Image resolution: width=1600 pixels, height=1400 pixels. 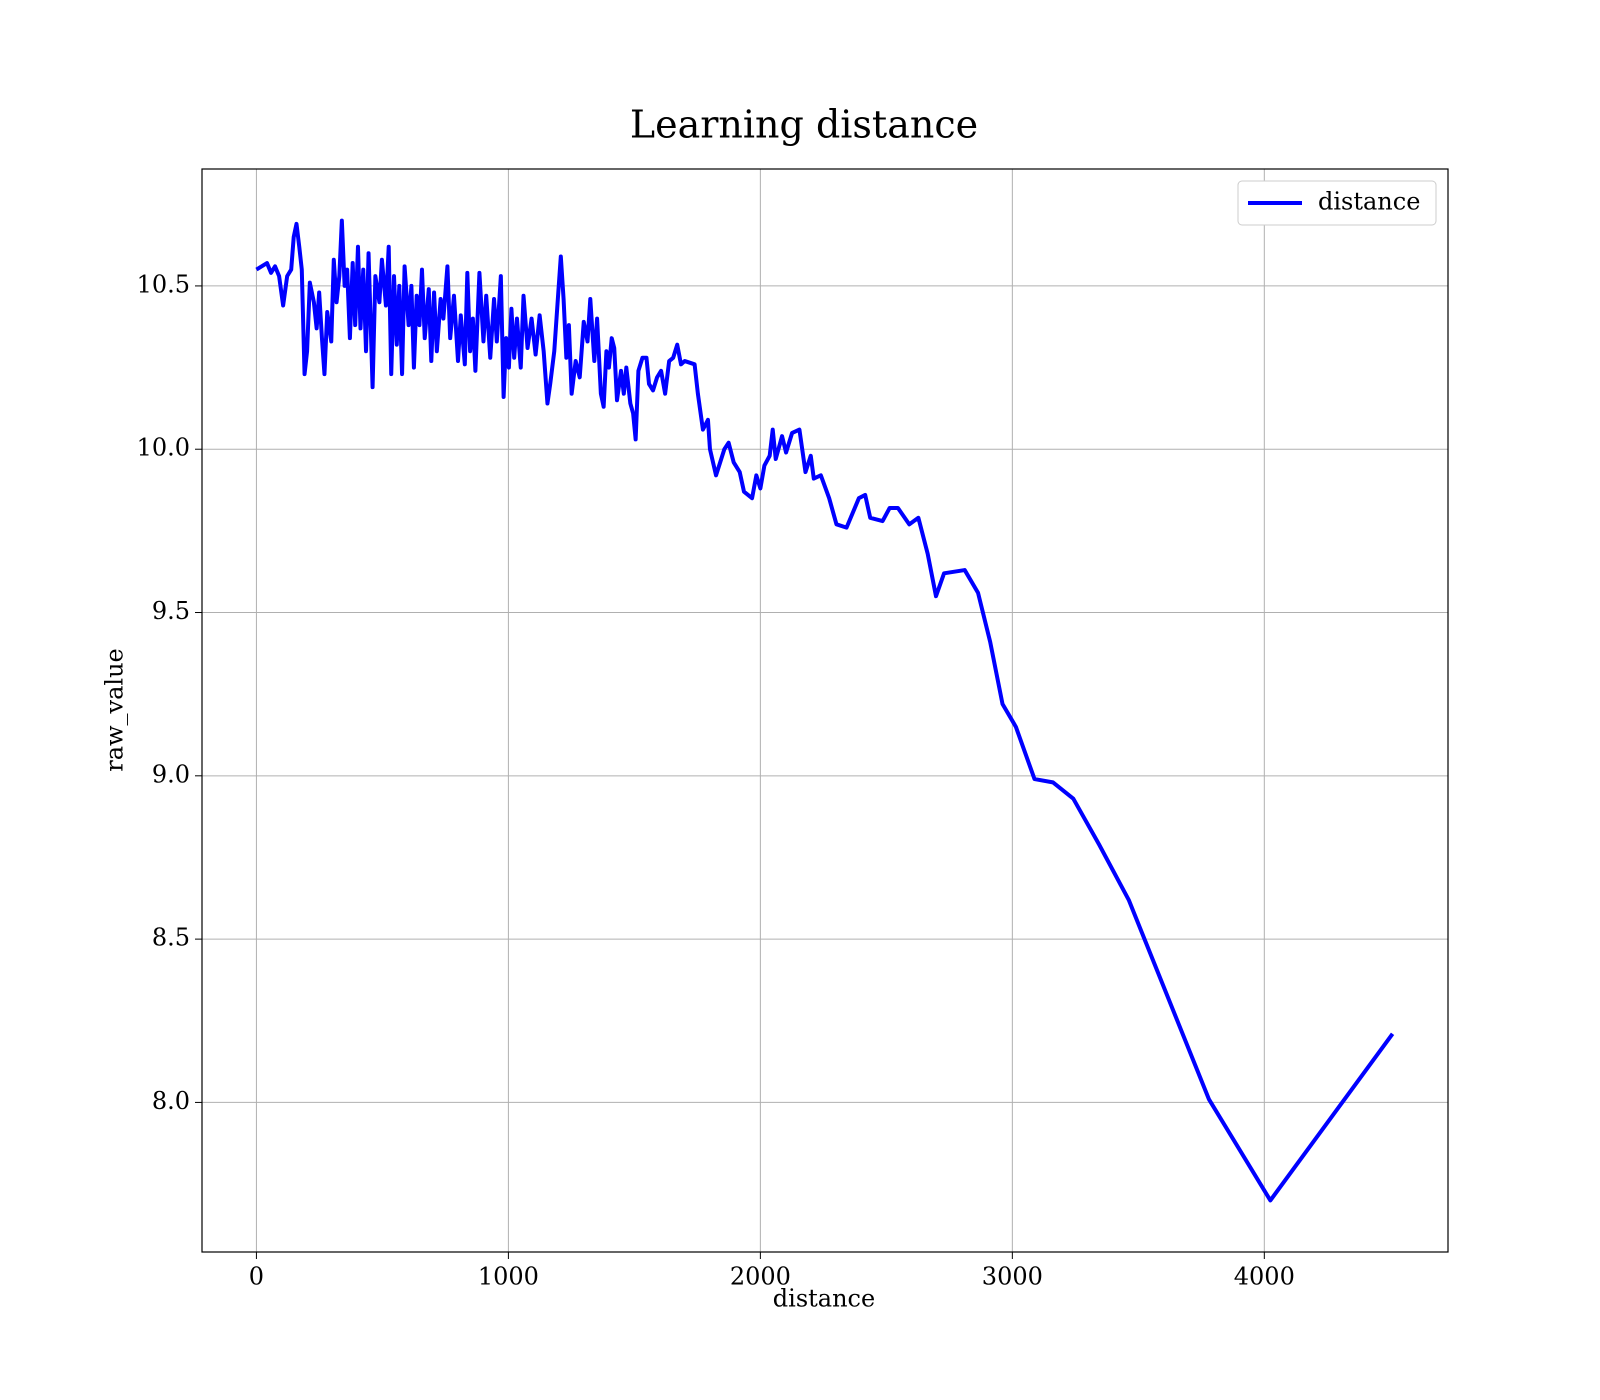 What do you see at coordinates (115, 710) in the screenshot?
I see `y-axis-label: raw_value` at bounding box center [115, 710].